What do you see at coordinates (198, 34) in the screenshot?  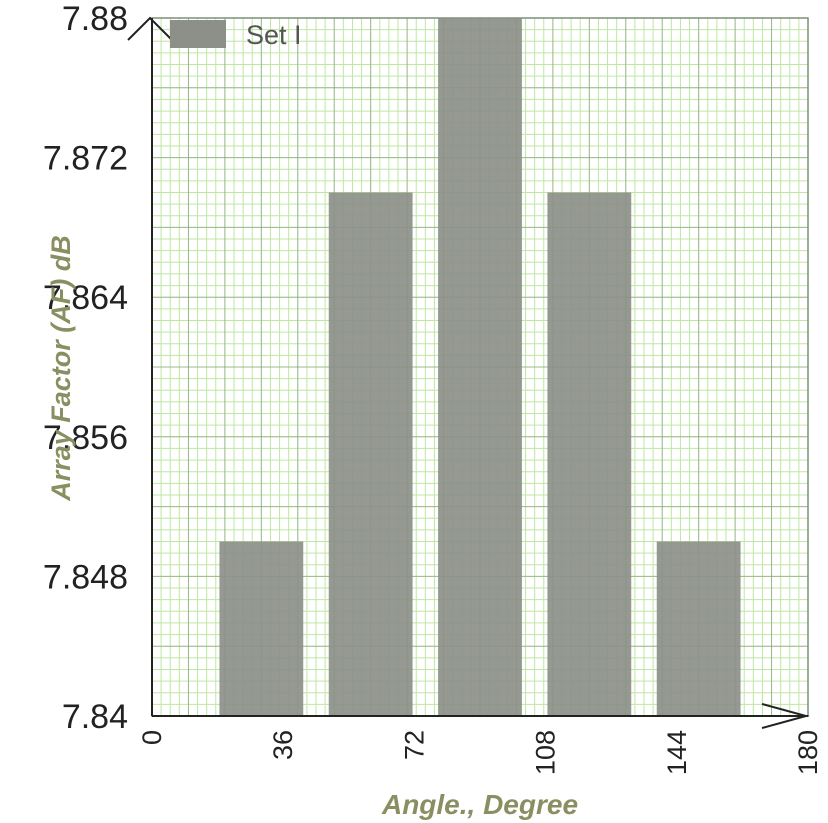 I see `legend-swatch` at bounding box center [198, 34].